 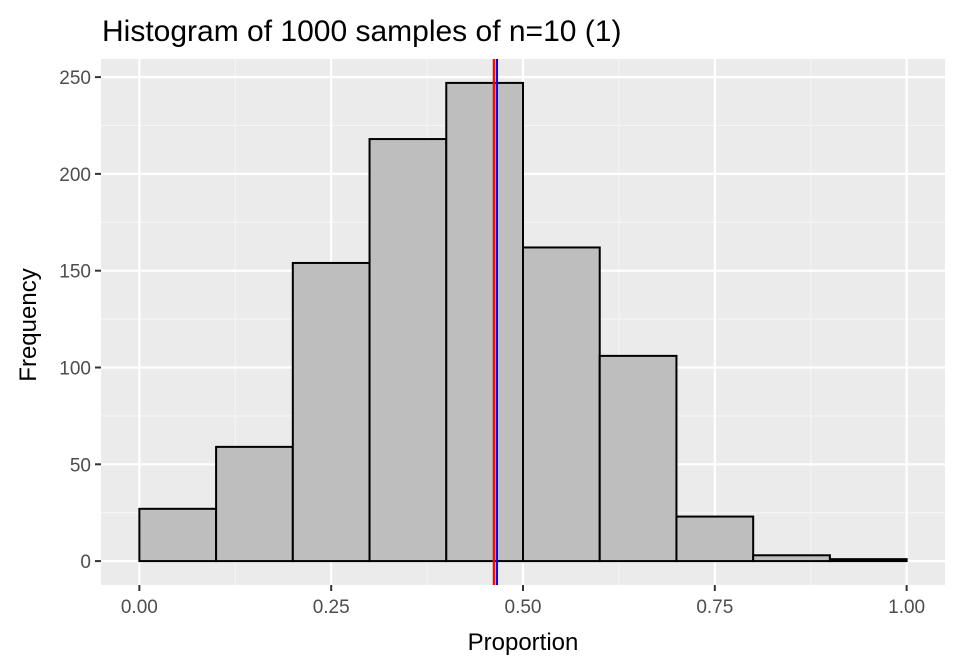 I want to click on y-tick-label: 50, so click(x=80, y=465).